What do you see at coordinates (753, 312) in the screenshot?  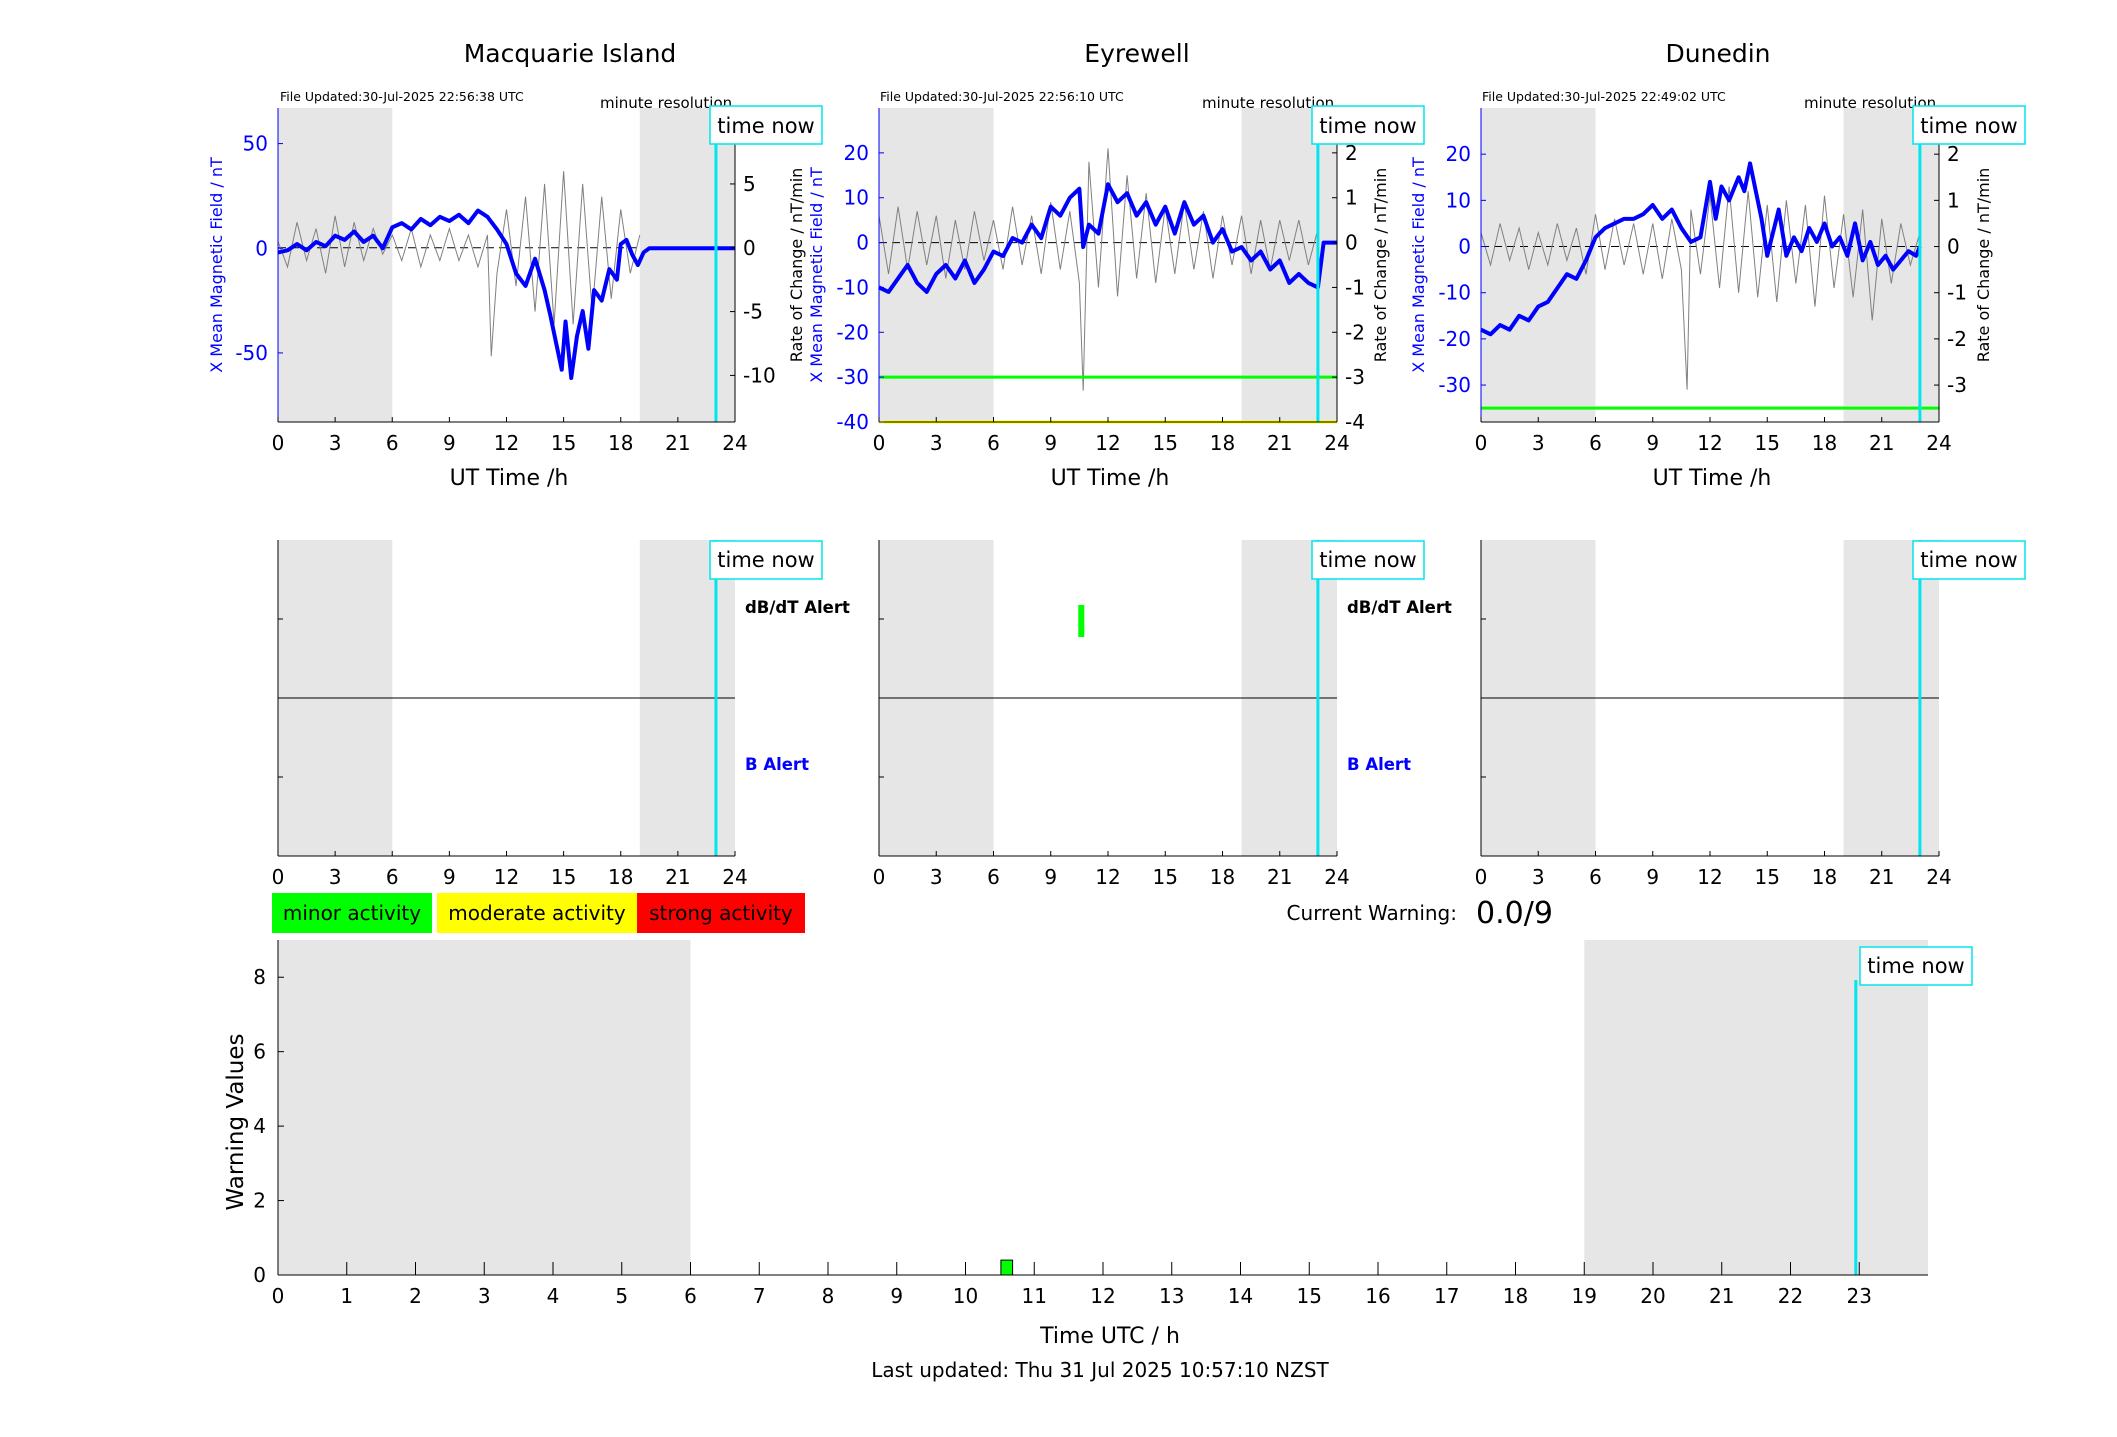 I see `y2-tick-label: -5` at bounding box center [753, 312].